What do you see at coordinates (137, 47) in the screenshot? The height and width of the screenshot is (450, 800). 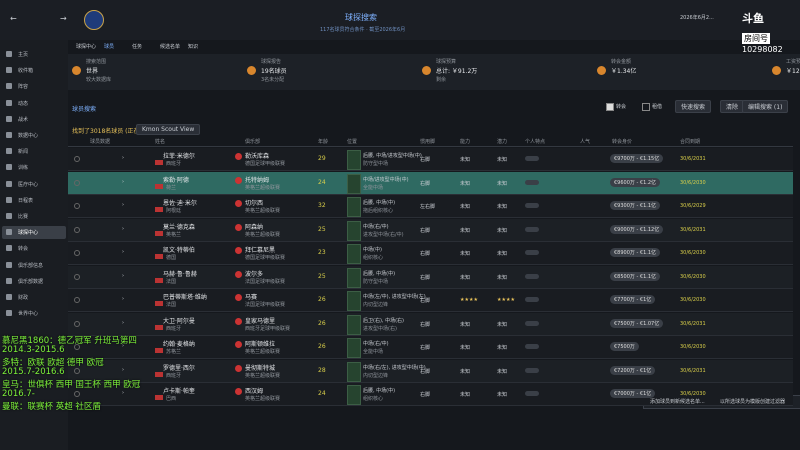 I see `subnav-tab: 任务` at bounding box center [137, 47].